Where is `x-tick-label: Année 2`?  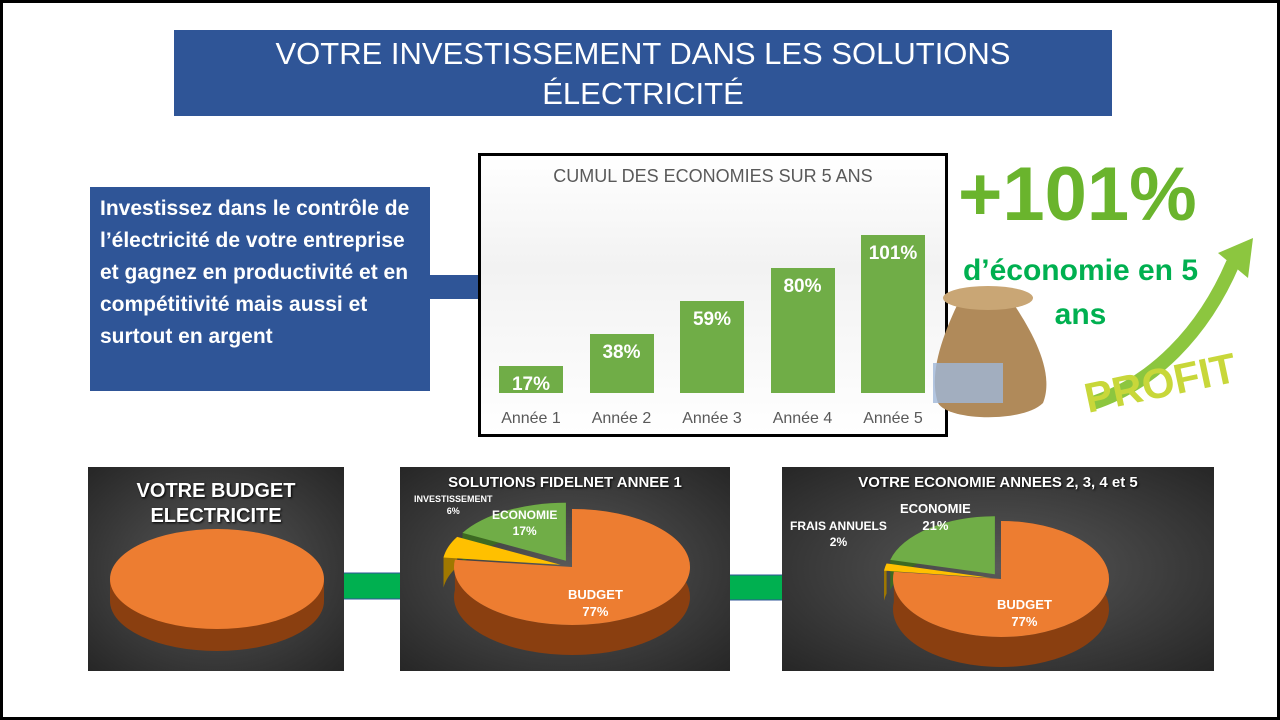
x-tick-label: Année 2 is located at coordinates (621, 418).